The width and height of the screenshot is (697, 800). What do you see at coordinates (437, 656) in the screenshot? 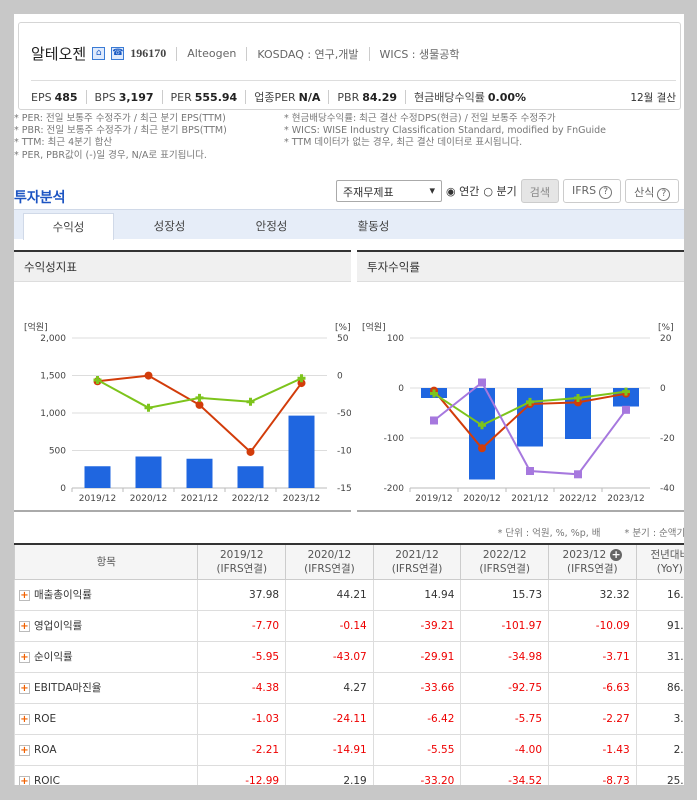
I see `cell-text: -29.91` at bounding box center [437, 656].